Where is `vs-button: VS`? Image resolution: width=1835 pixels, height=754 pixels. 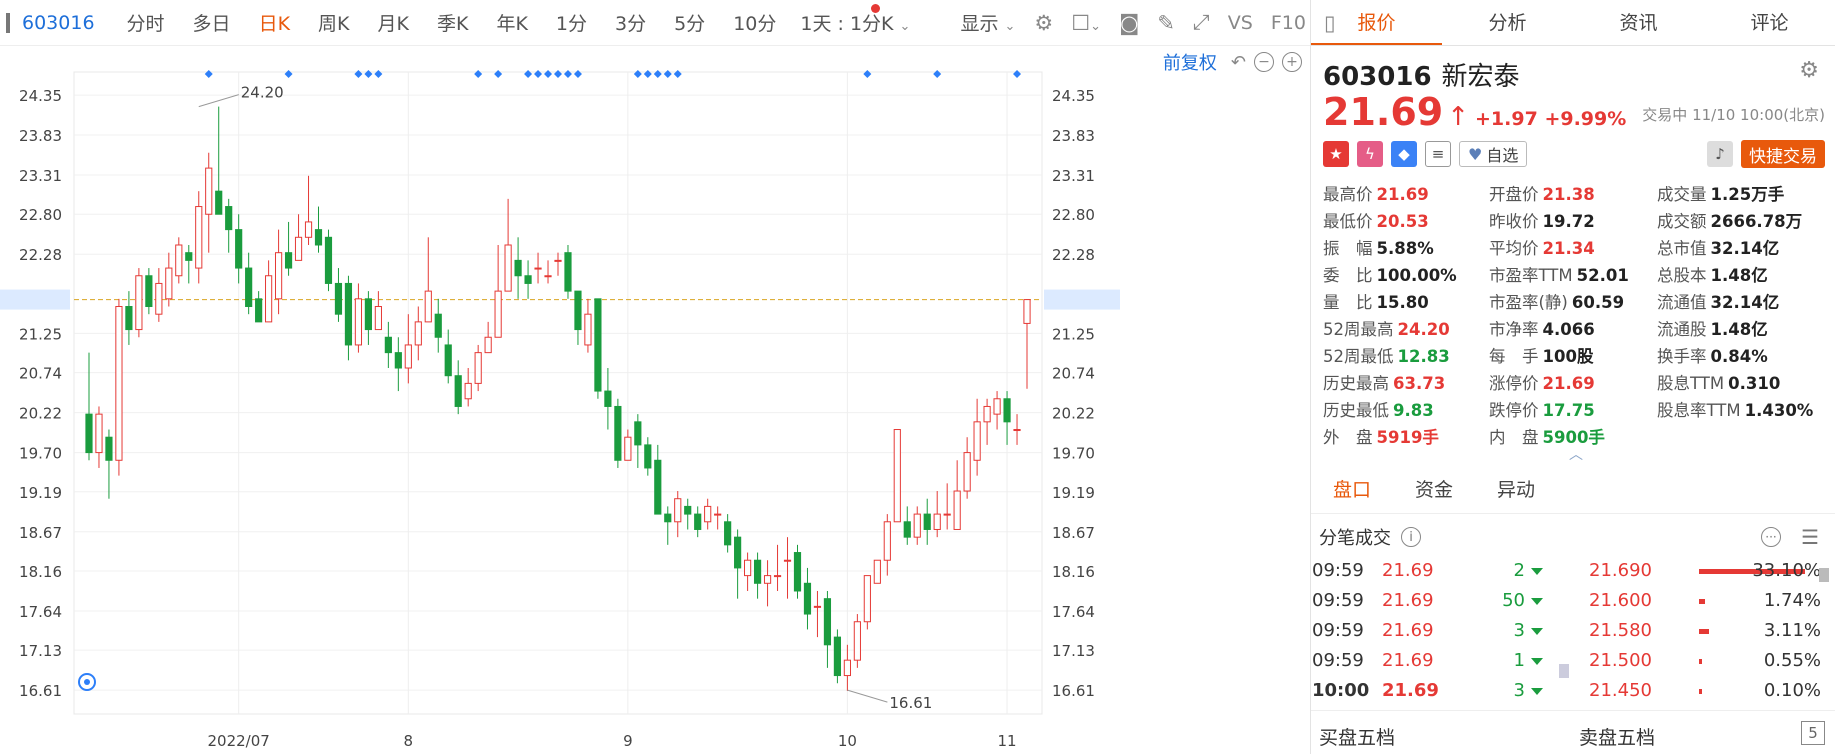 vs-button: VS is located at coordinates (1240, 22).